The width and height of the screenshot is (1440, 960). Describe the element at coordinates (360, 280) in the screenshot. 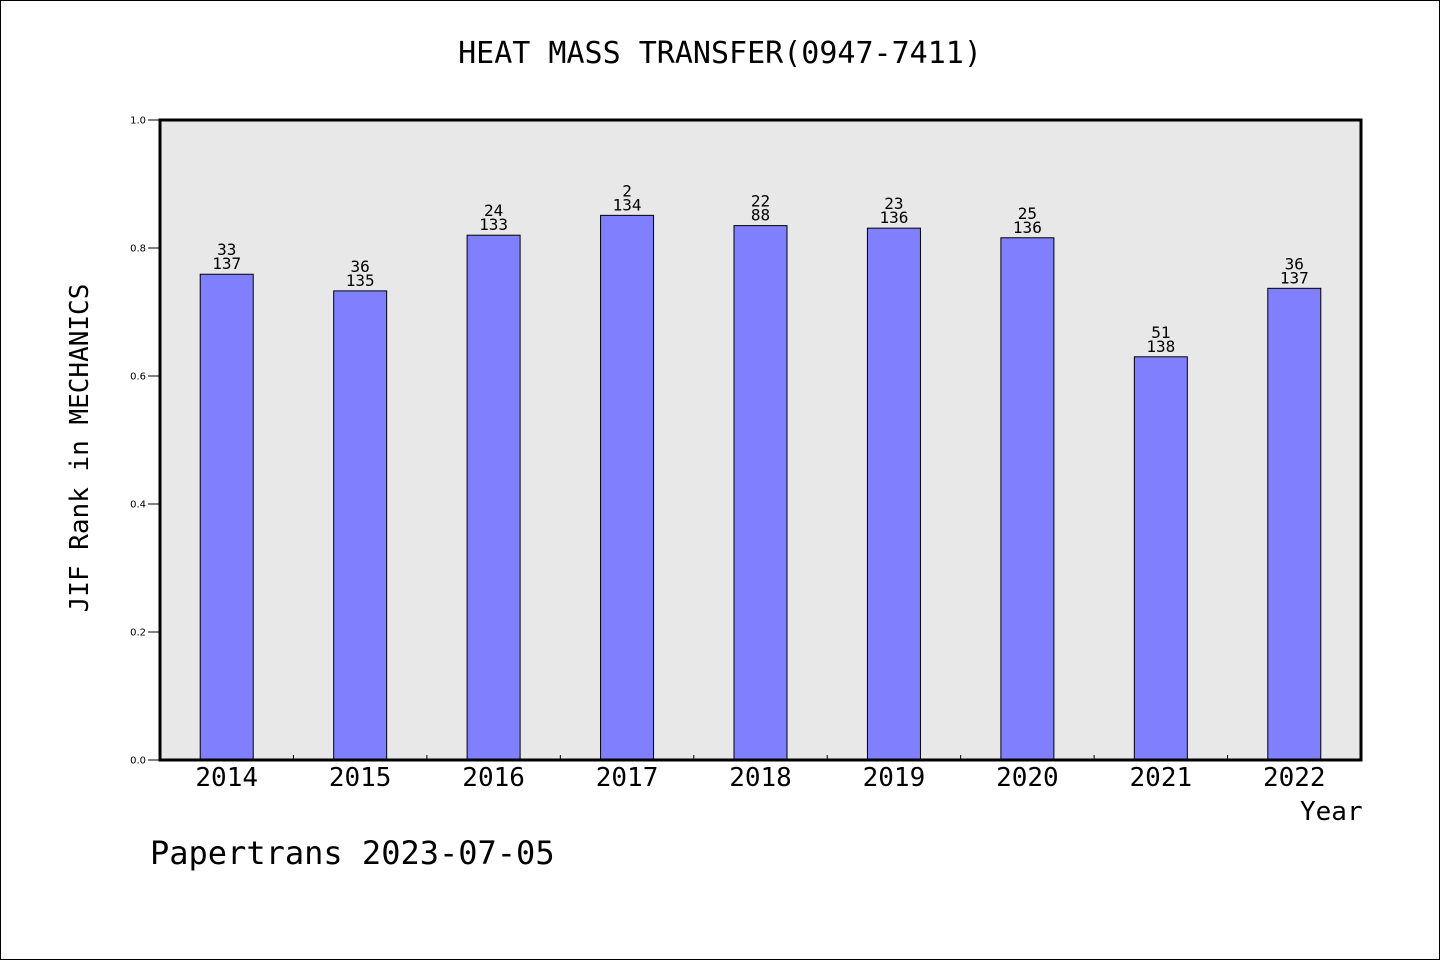

I see `bar-total-label: 135` at that location.